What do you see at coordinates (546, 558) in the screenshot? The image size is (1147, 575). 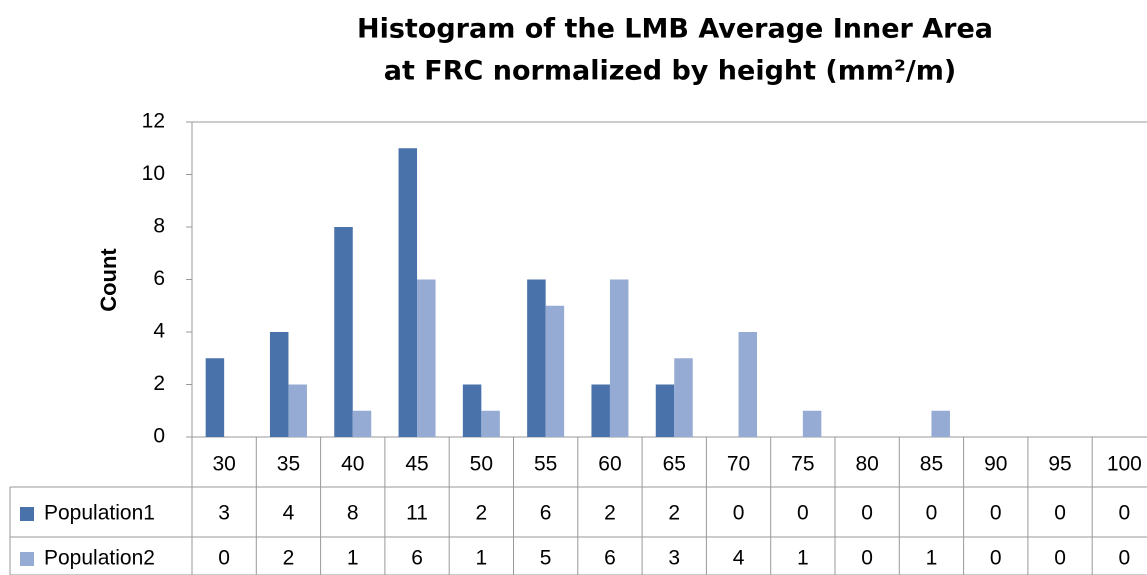 I see `table-cell: 5` at bounding box center [546, 558].